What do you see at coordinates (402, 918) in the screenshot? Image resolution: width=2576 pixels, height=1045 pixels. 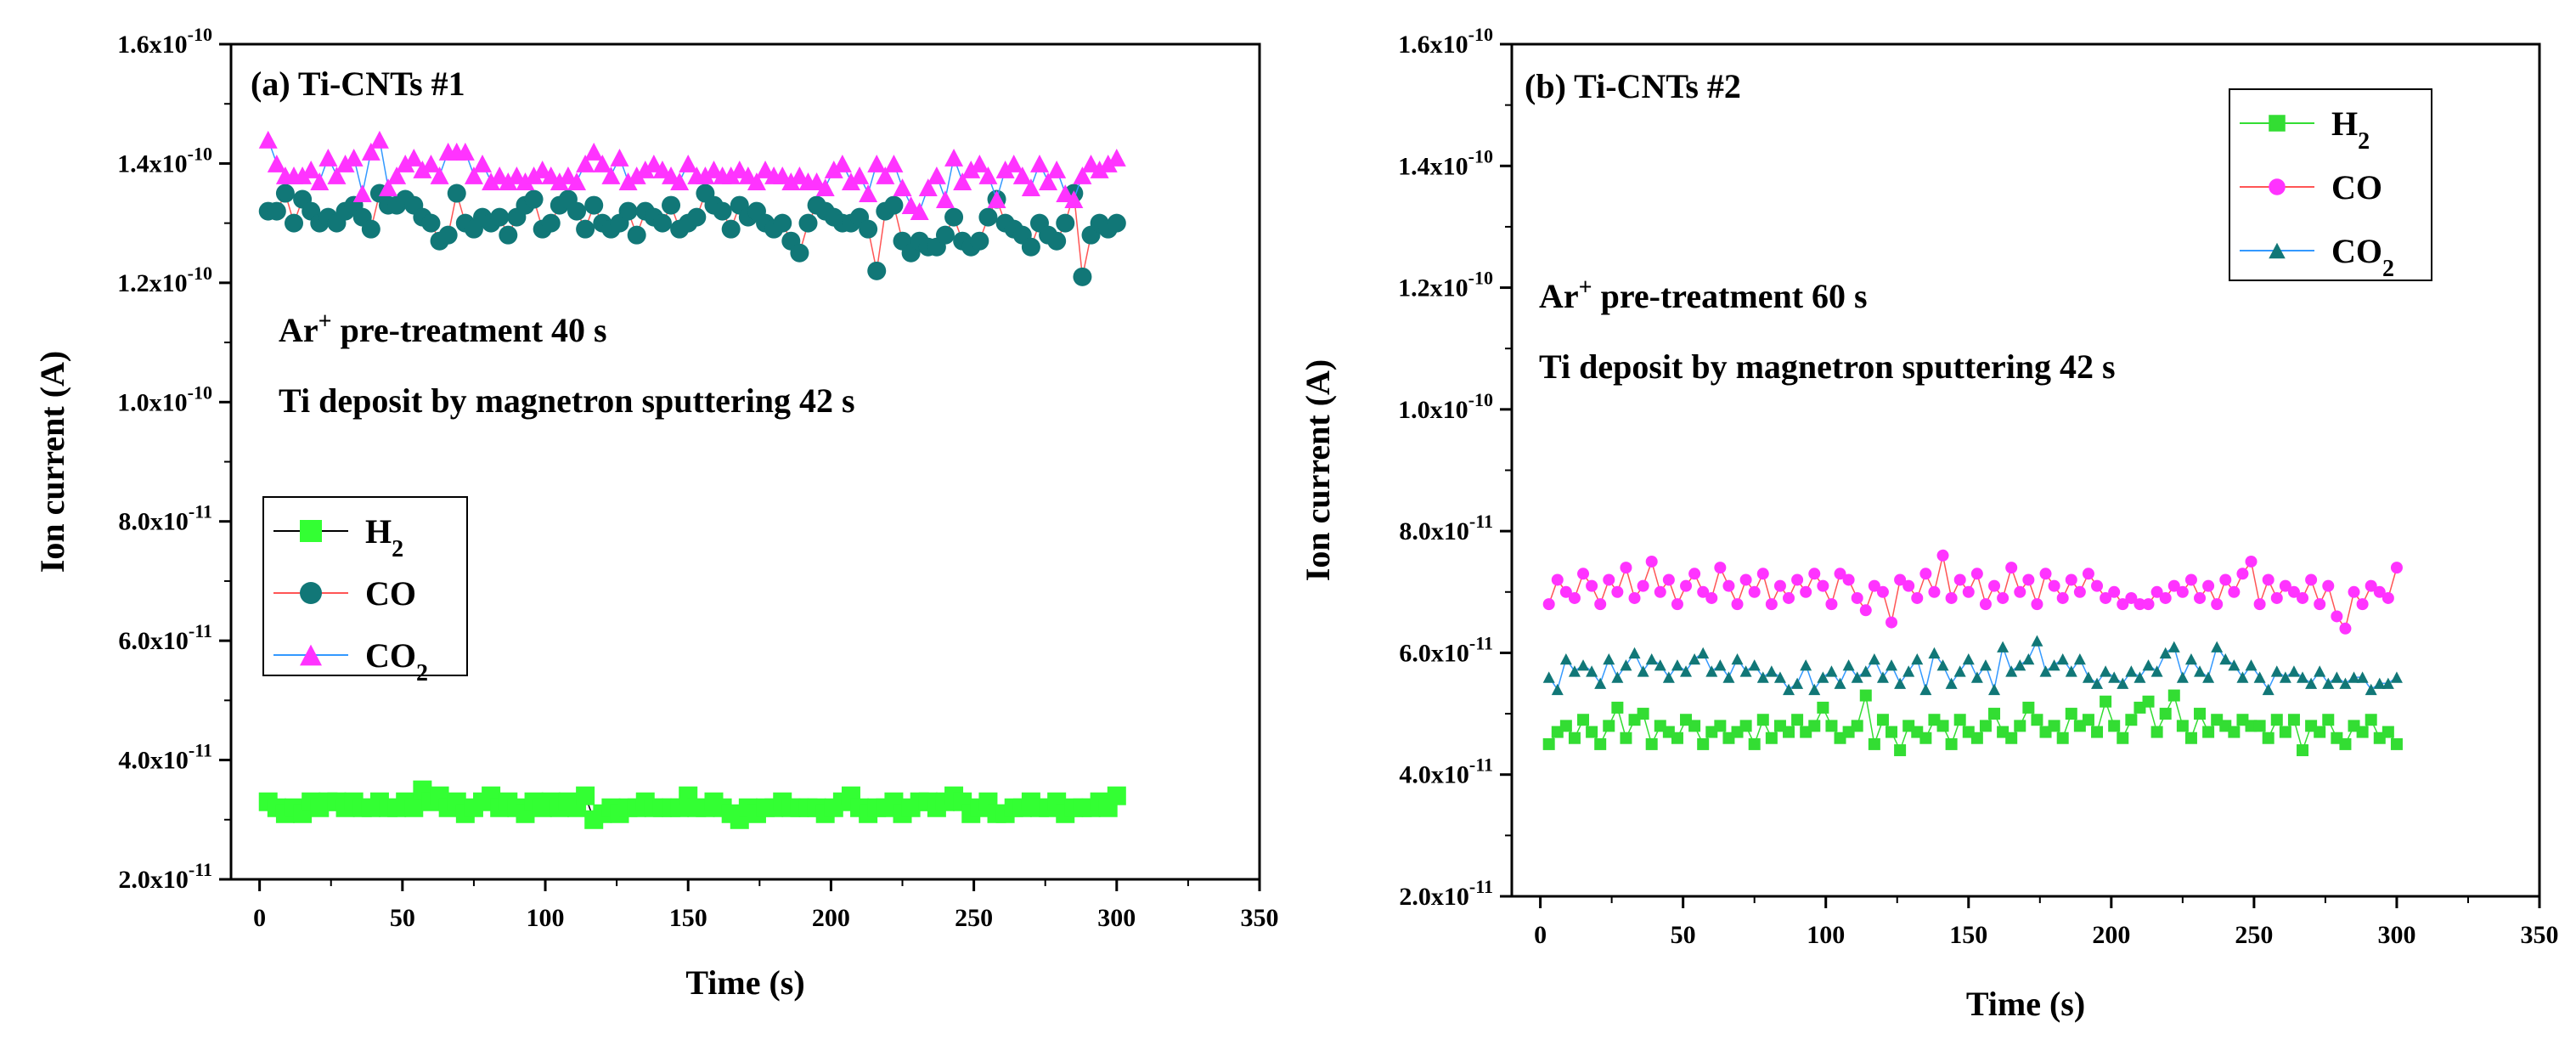 I see `x-tick-label: 50` at bounding box center [402, 918].